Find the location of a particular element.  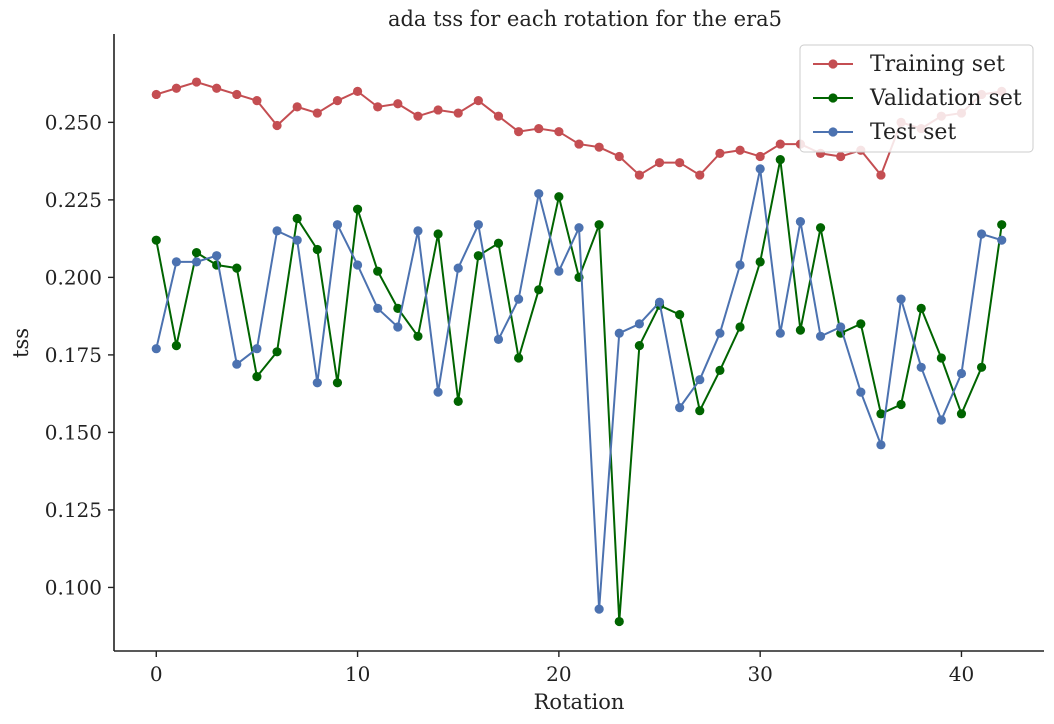

x-ticks: 0 10 20 30 40 is located at coordinates (562, 668).